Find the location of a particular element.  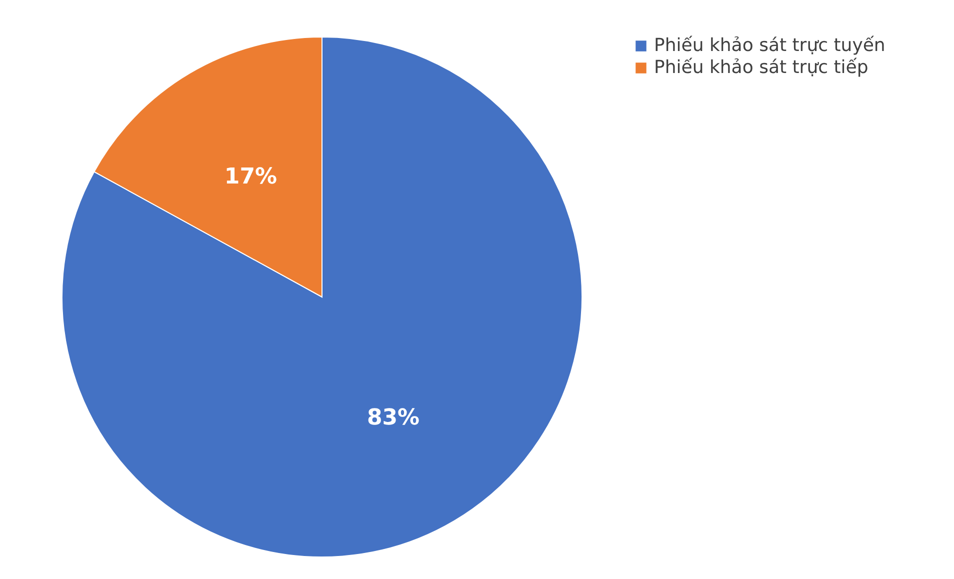

data-label: 17% is located at coordinates (251, 177).